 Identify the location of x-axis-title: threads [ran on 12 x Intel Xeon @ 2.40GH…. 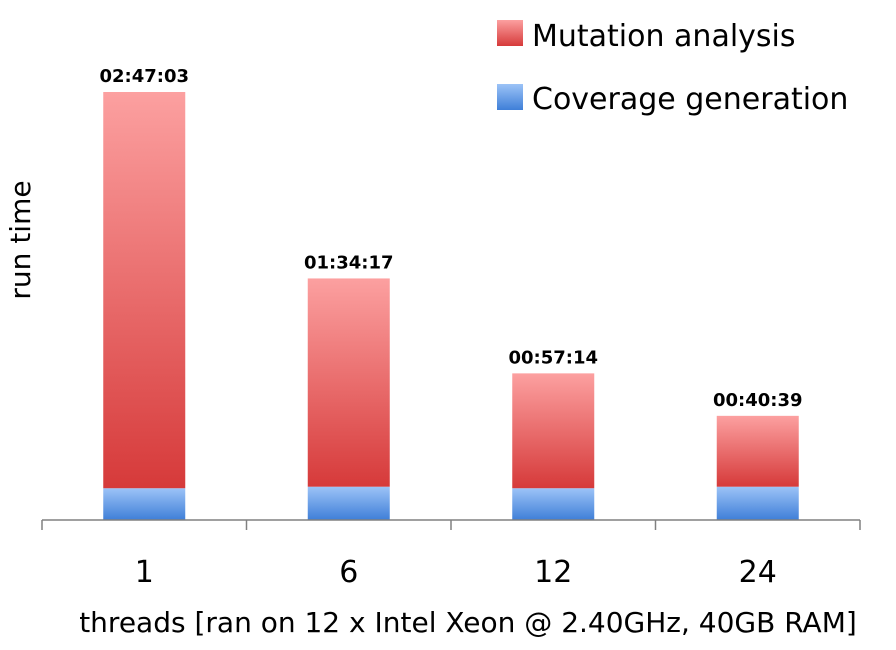
(468, 622).